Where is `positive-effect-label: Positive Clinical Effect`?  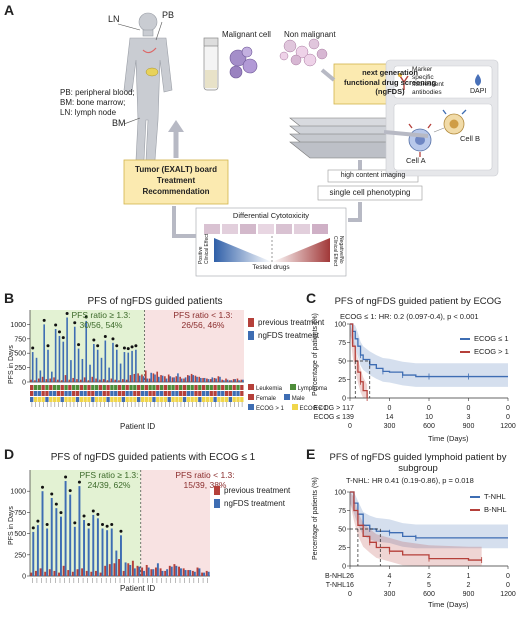
positive-effect-label: Positive Clinical Effect is located at coordinates (204, 249).